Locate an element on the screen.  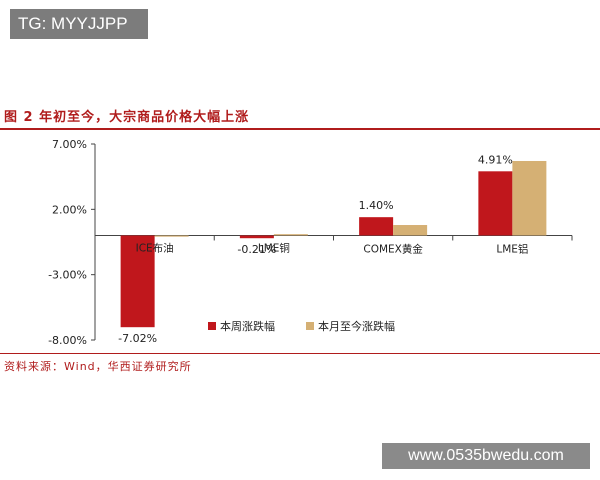
y-tick-label: 7.00% is located at coordinates (69, 144).